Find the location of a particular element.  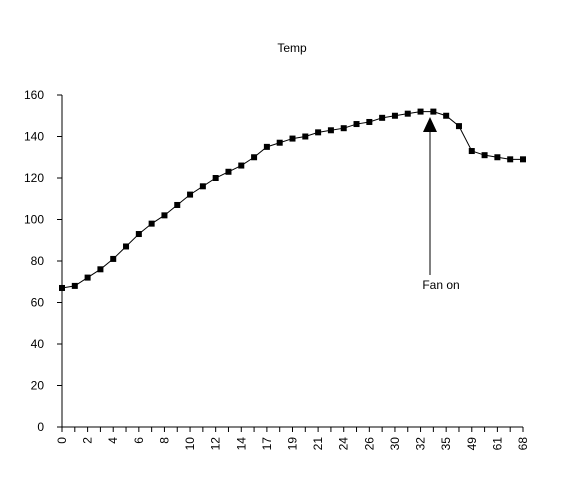

x-tick-label: 19 is located at coordinates (293, 444).